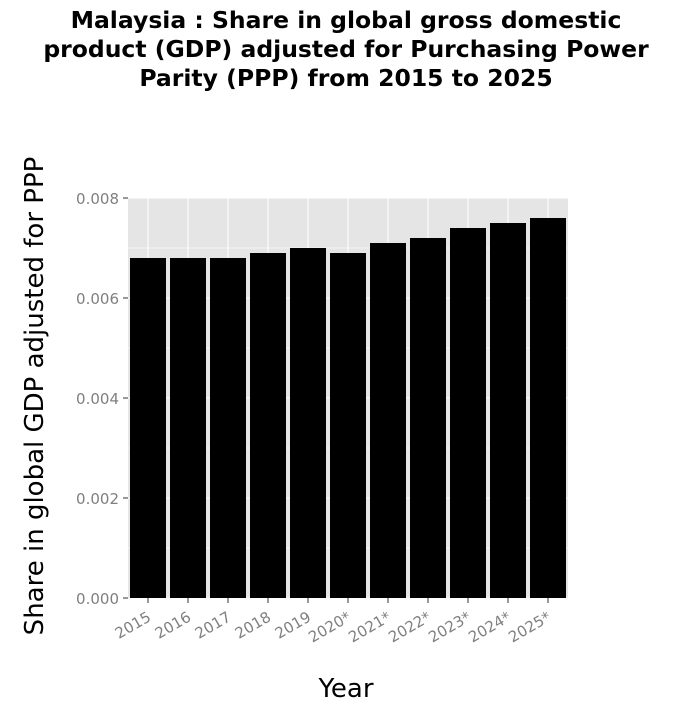  What do you see at coordinates (293, 625) in the screenshot?
I see `x-tick-label: 2019` at bounding box center [293, 625].